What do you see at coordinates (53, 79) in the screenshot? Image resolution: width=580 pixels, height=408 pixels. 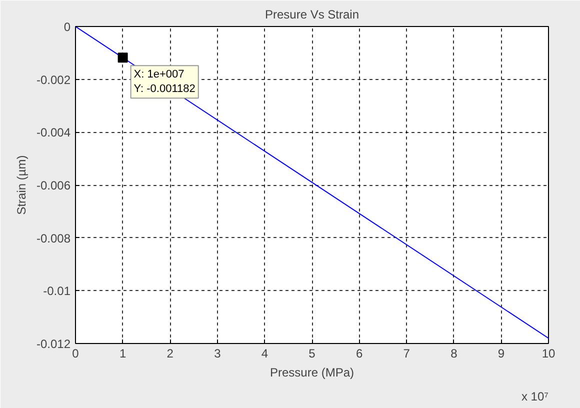 I see `y-tick-label: -0.002` at bounding box center [53, 79].